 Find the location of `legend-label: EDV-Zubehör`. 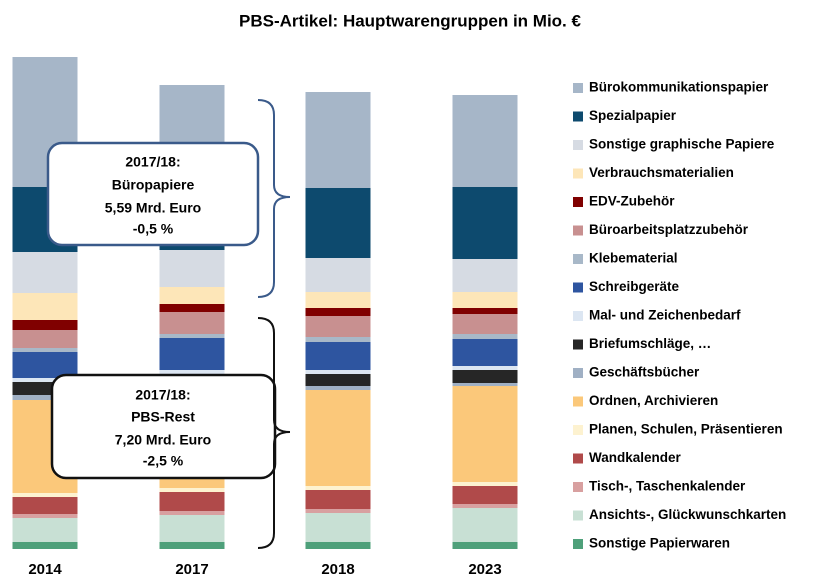

legend-label: EDV-Zubehör is located at coordinates (632, 201).